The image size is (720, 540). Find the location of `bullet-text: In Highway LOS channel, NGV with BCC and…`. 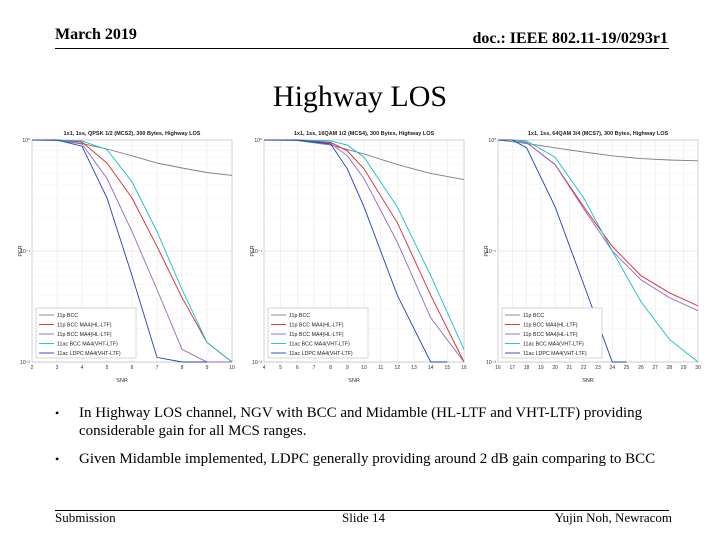

bullet-text: In Highway LOS channel, NGV with BCC and… is located at coordinates (361, 422).